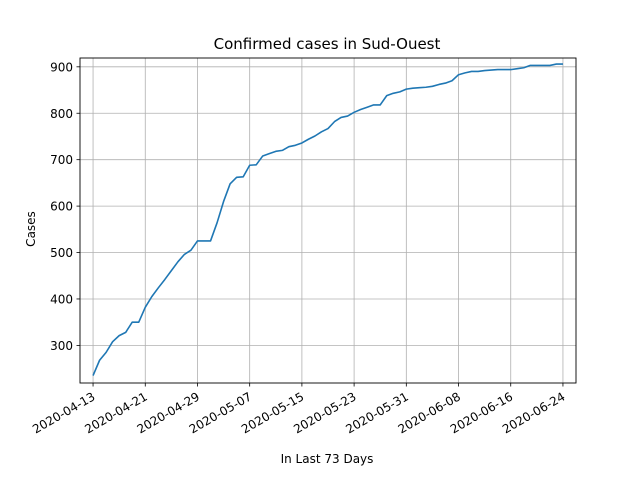  Describe the element at coordinates (327, 459) in the screenshot. I see `x-axis-label: In Last 73 Days` at that location.